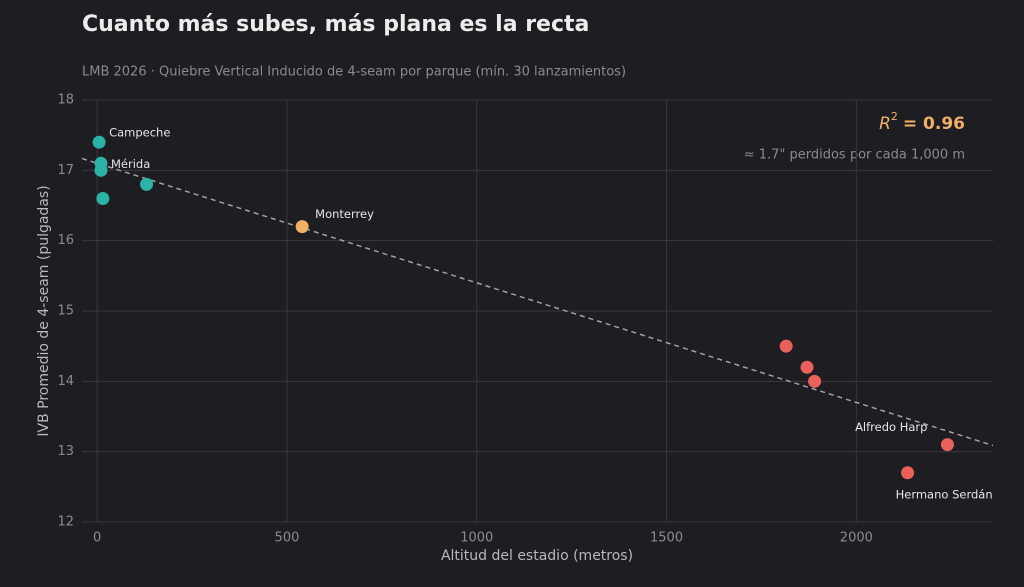 This screenshot has height=587, width=1024. I want to click on x-tick-label: 1500, so click(666, 538).